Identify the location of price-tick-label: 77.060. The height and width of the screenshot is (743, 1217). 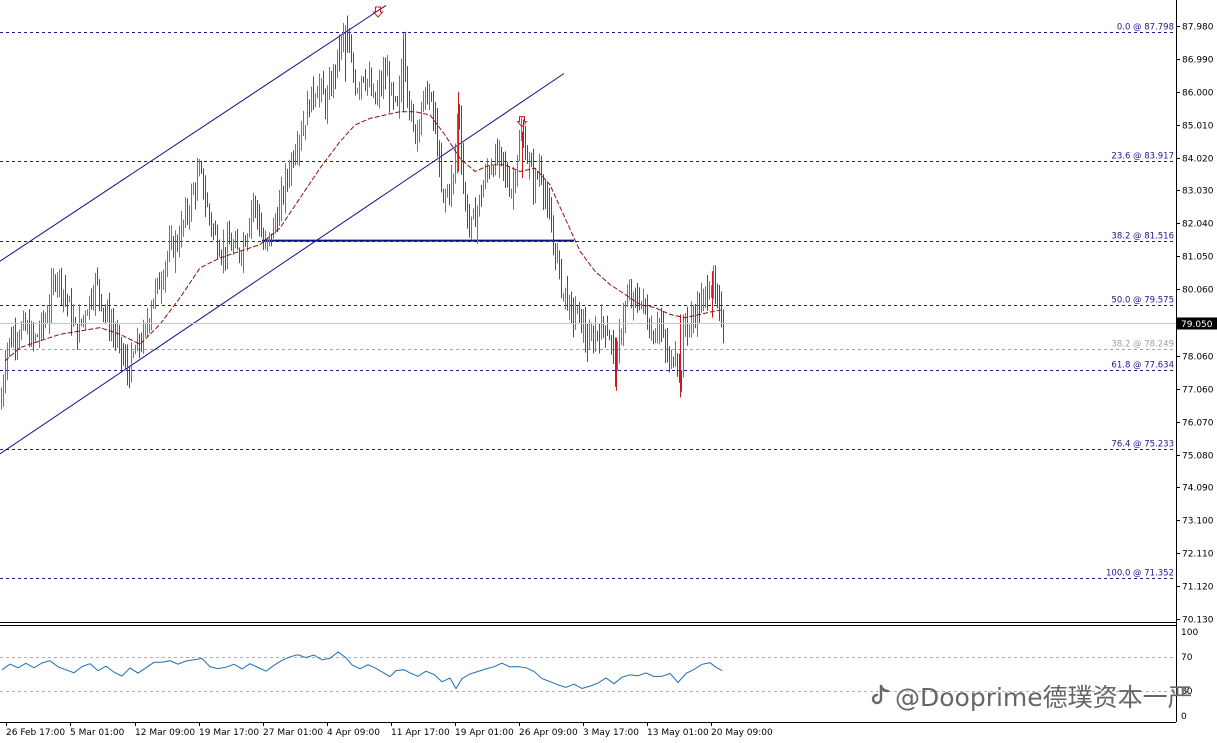
(1198, 391).